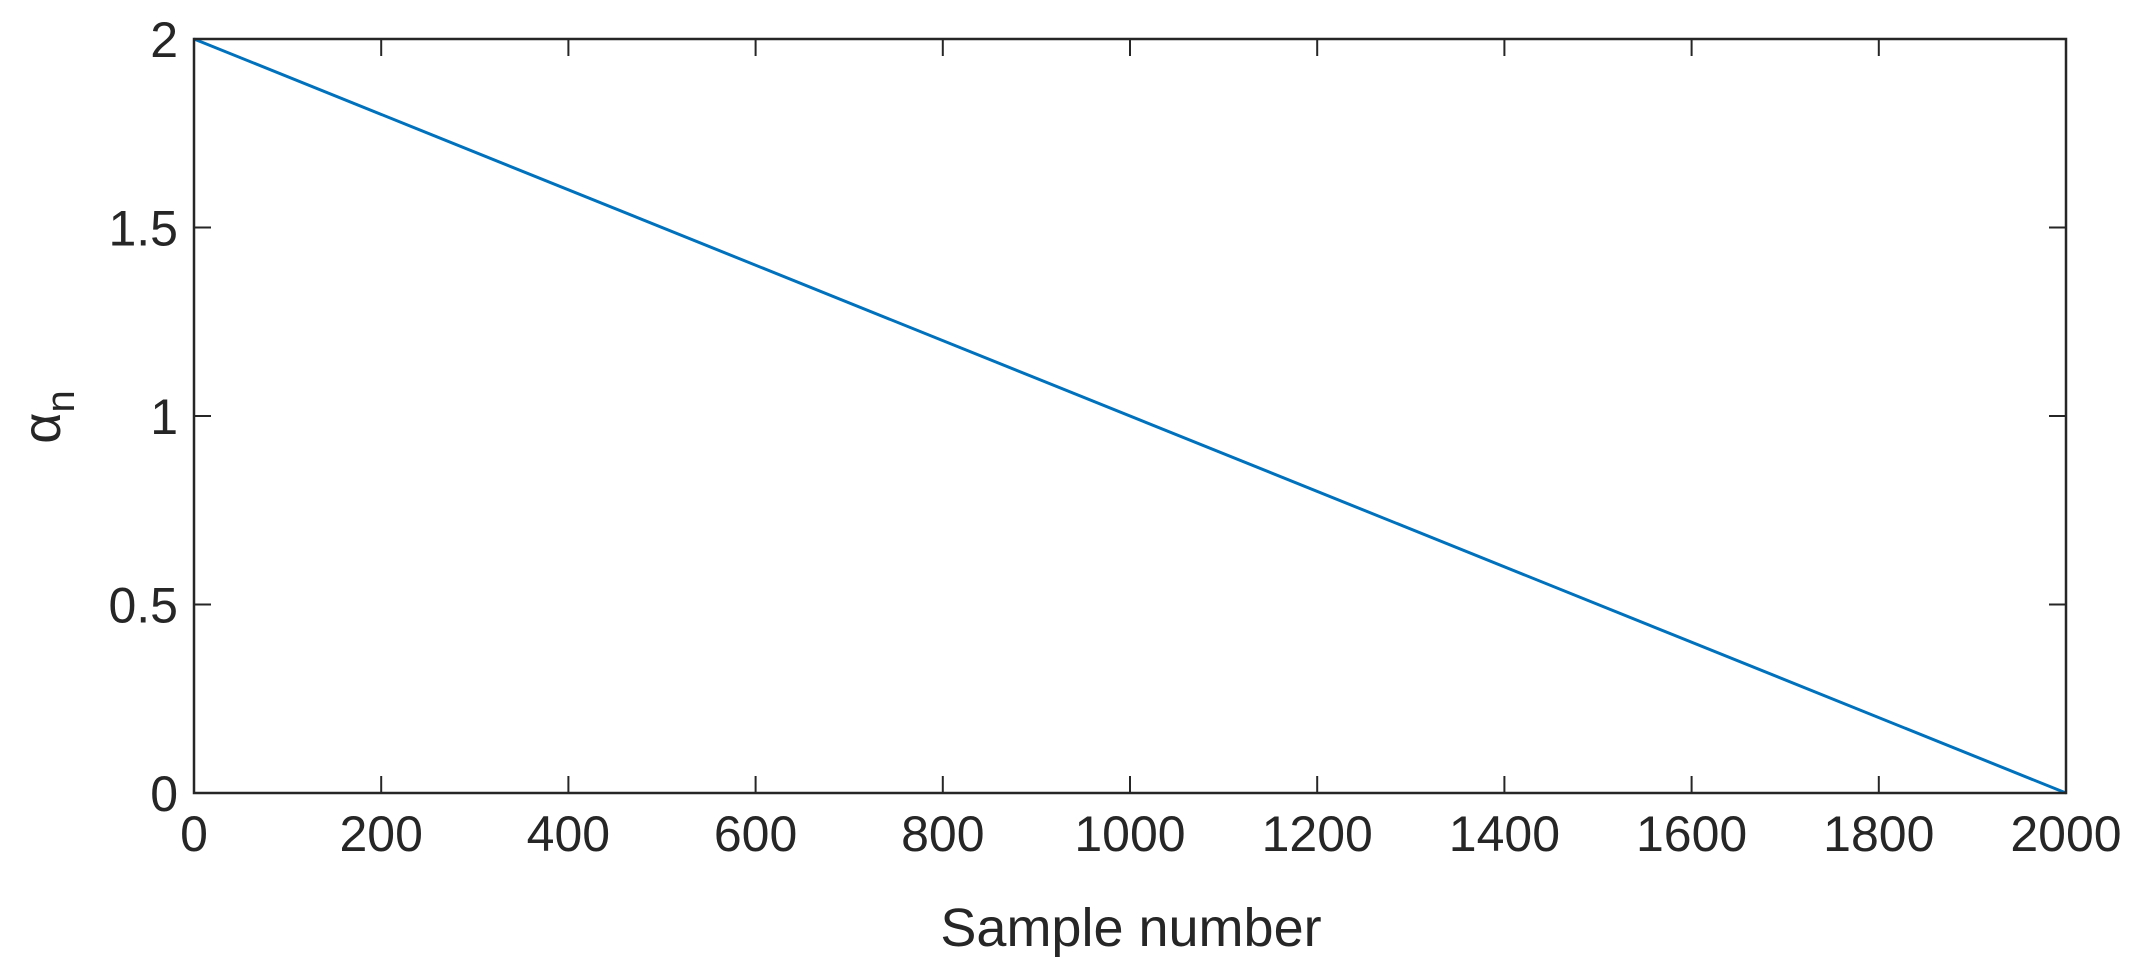  I want to click on x-tick-label: 1000, so click(1129, 834).